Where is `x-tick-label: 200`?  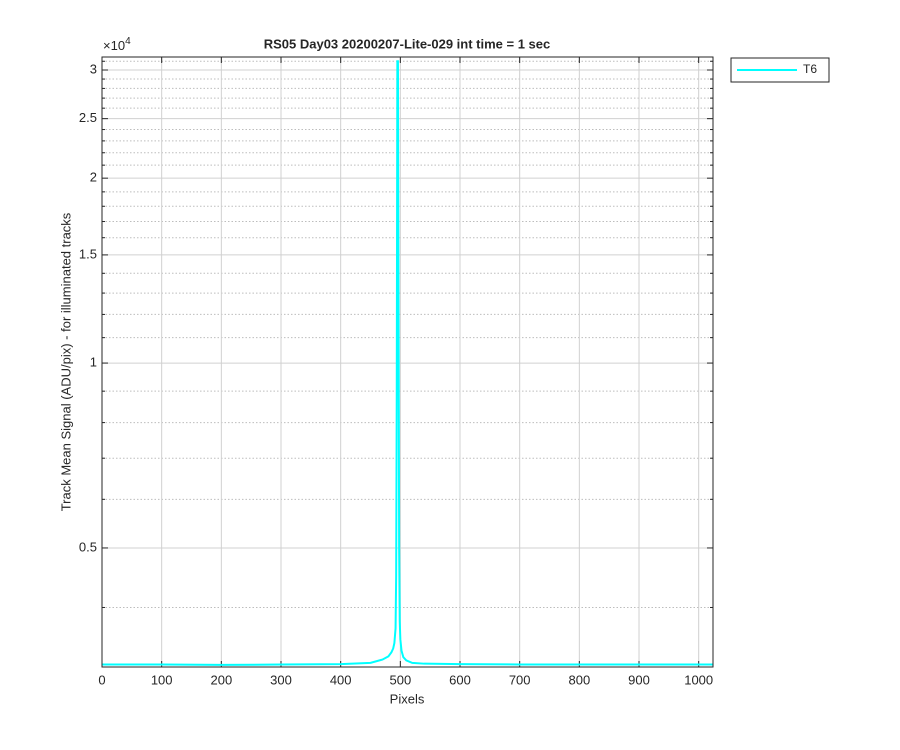
x-tick-label: 200 is located at coordinates (221, 679).